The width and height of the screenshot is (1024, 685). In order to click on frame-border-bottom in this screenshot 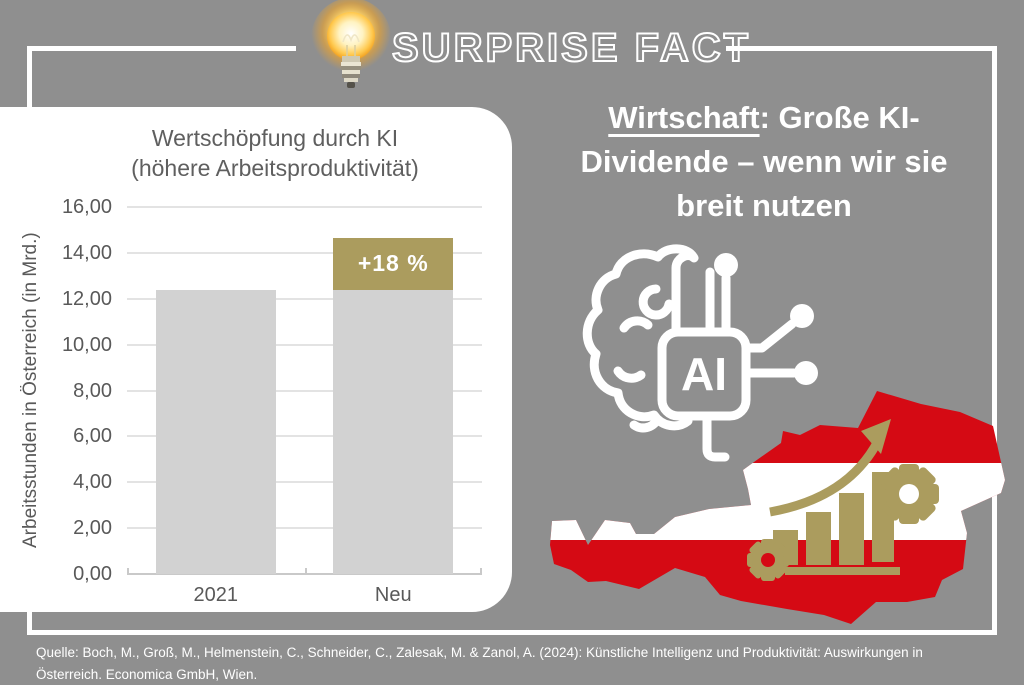, I will do `click(512, 632)`.